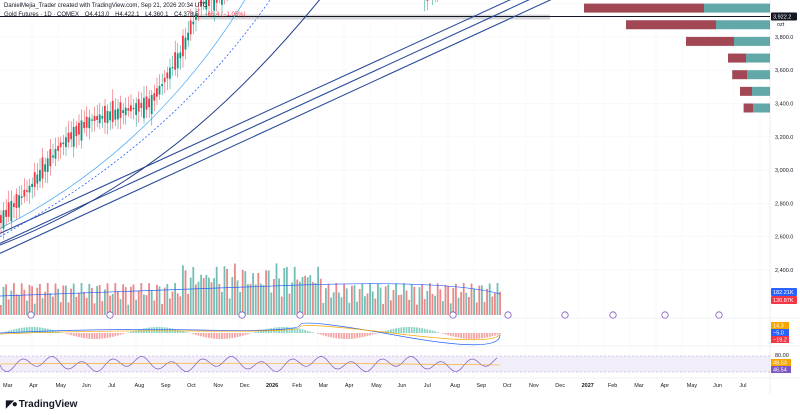 This screenshot has height=415, width=800. I want to click on time-tick: Sep, so click(481, 386).